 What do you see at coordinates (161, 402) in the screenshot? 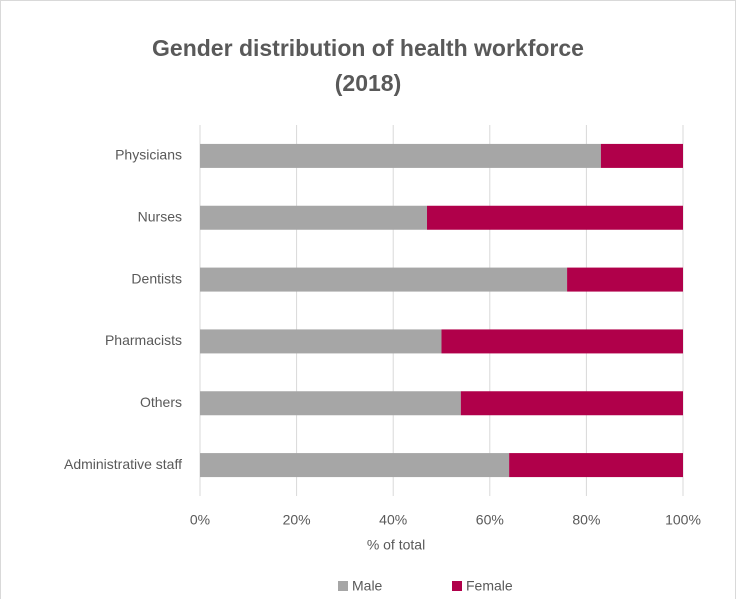
I see `y-tick-label: Others` at bounding box center [161, 402].